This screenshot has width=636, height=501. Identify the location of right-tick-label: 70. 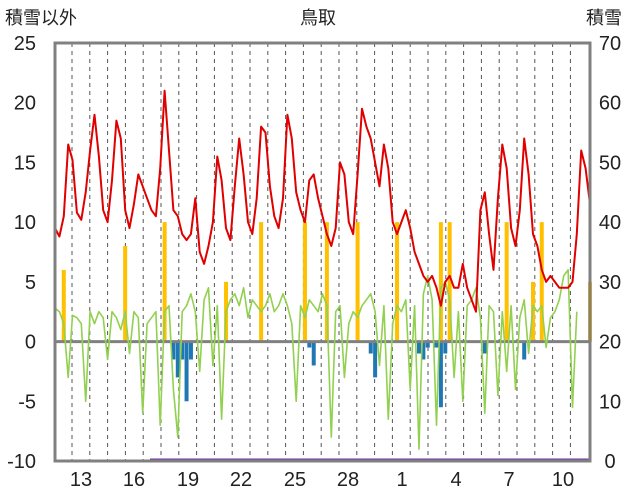
(610, 44).